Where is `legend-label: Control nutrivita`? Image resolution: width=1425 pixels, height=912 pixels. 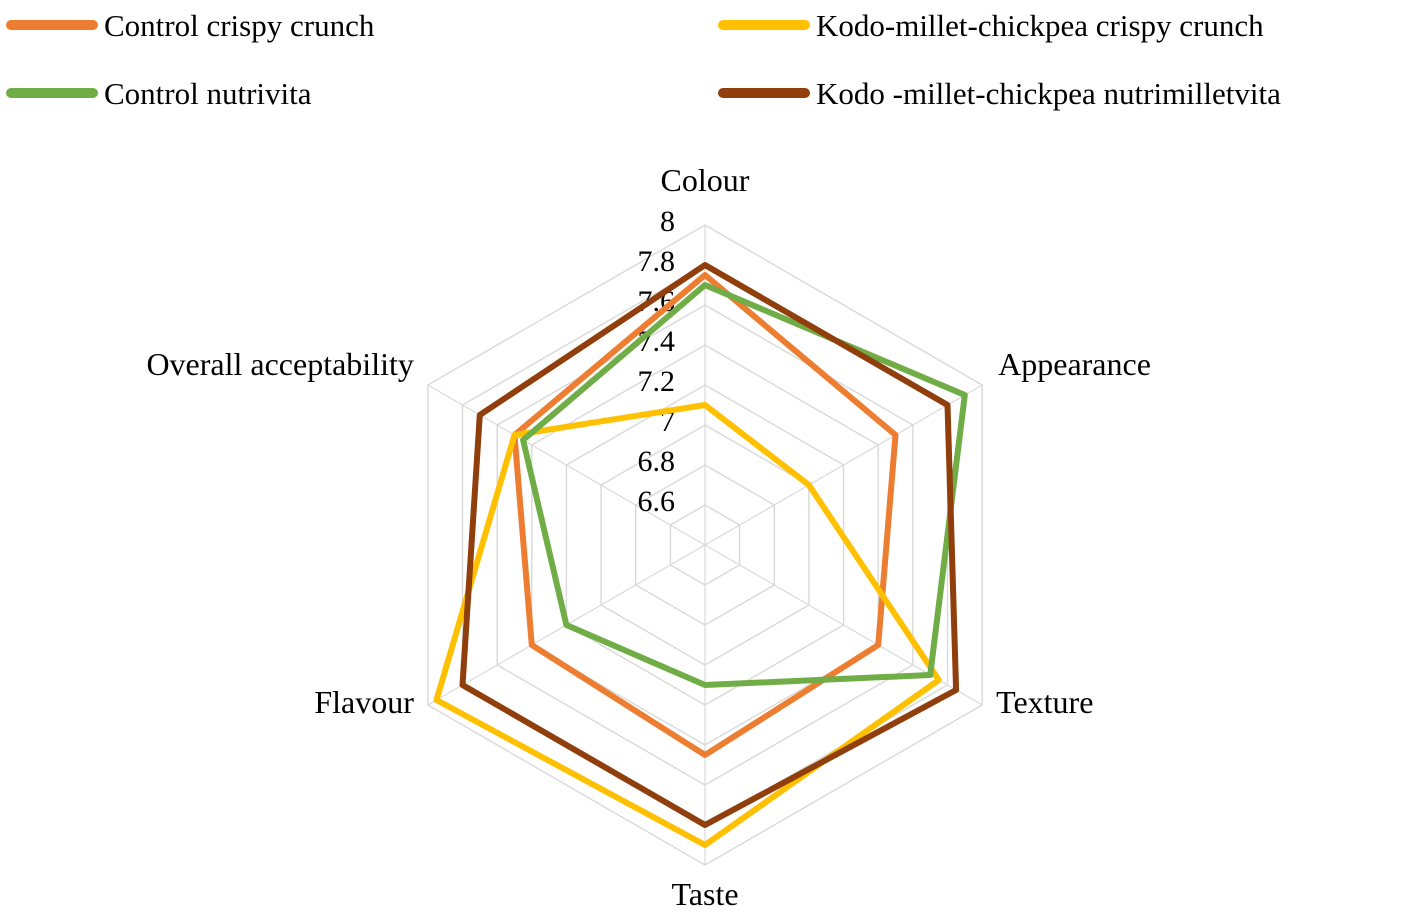 legend-label: Control nutrivita is located at coordinates (208, 93).